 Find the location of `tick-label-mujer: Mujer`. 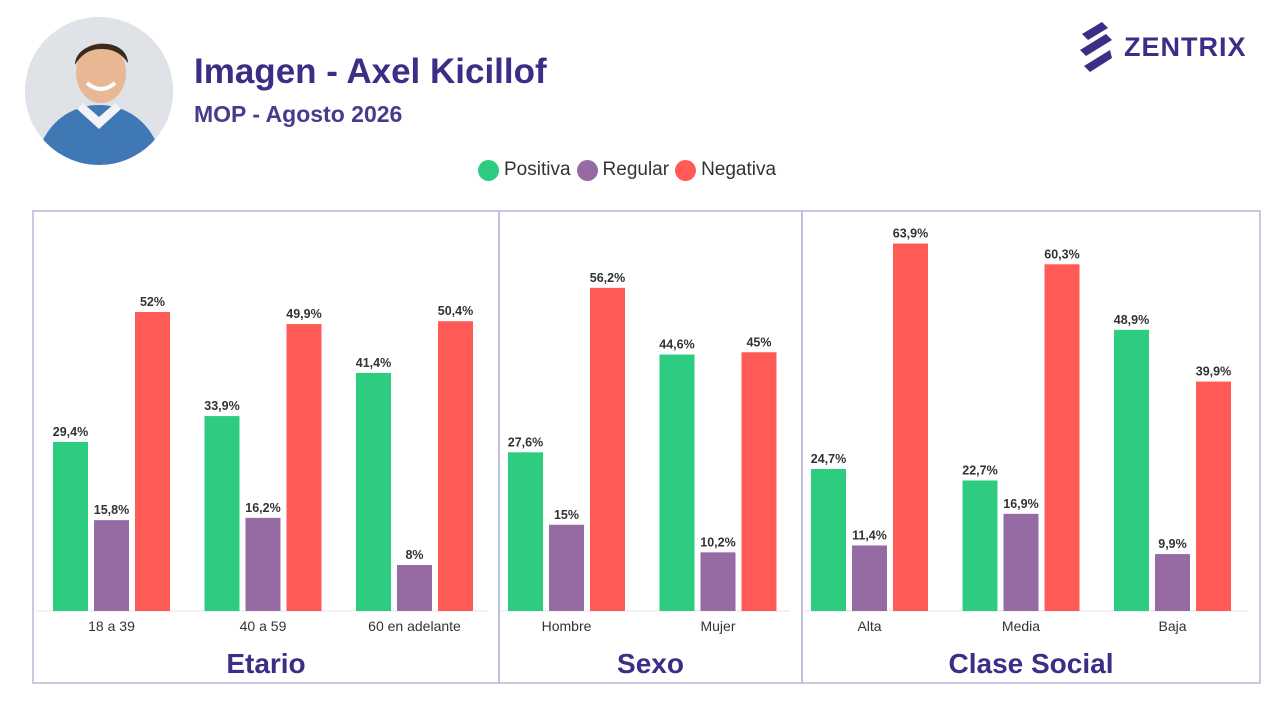

tick-label-mujer: Mujer is located at coordinates (717, 626).